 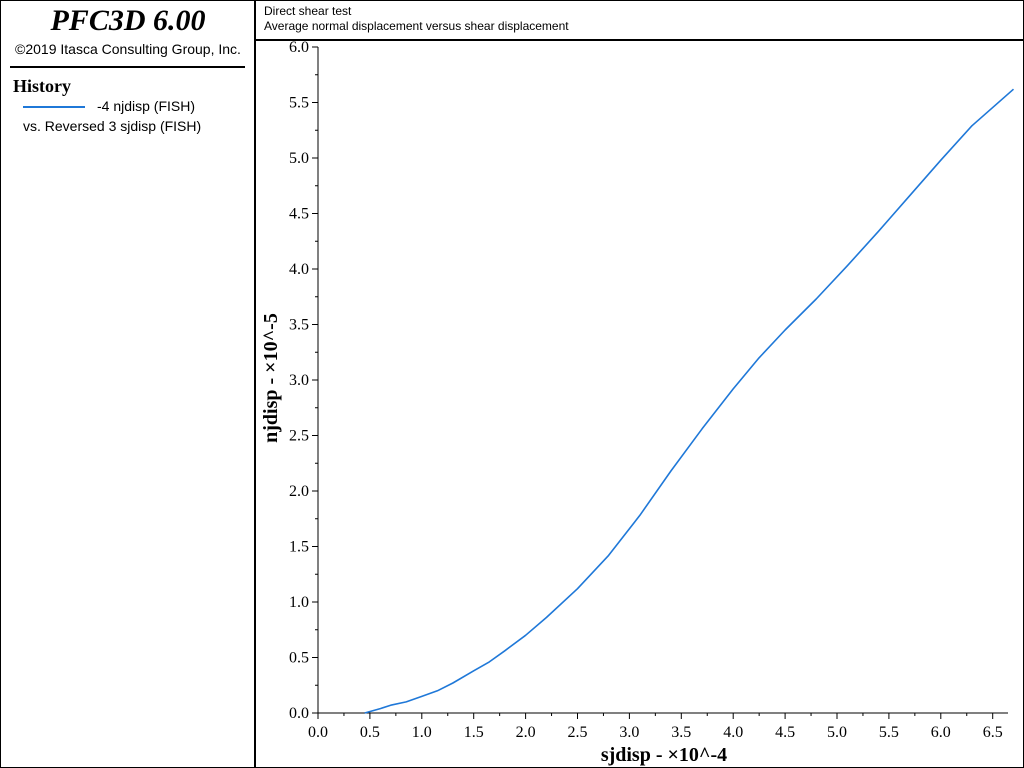 I want to click on y-tick-label: 0.0, so click(x=299, y=713).